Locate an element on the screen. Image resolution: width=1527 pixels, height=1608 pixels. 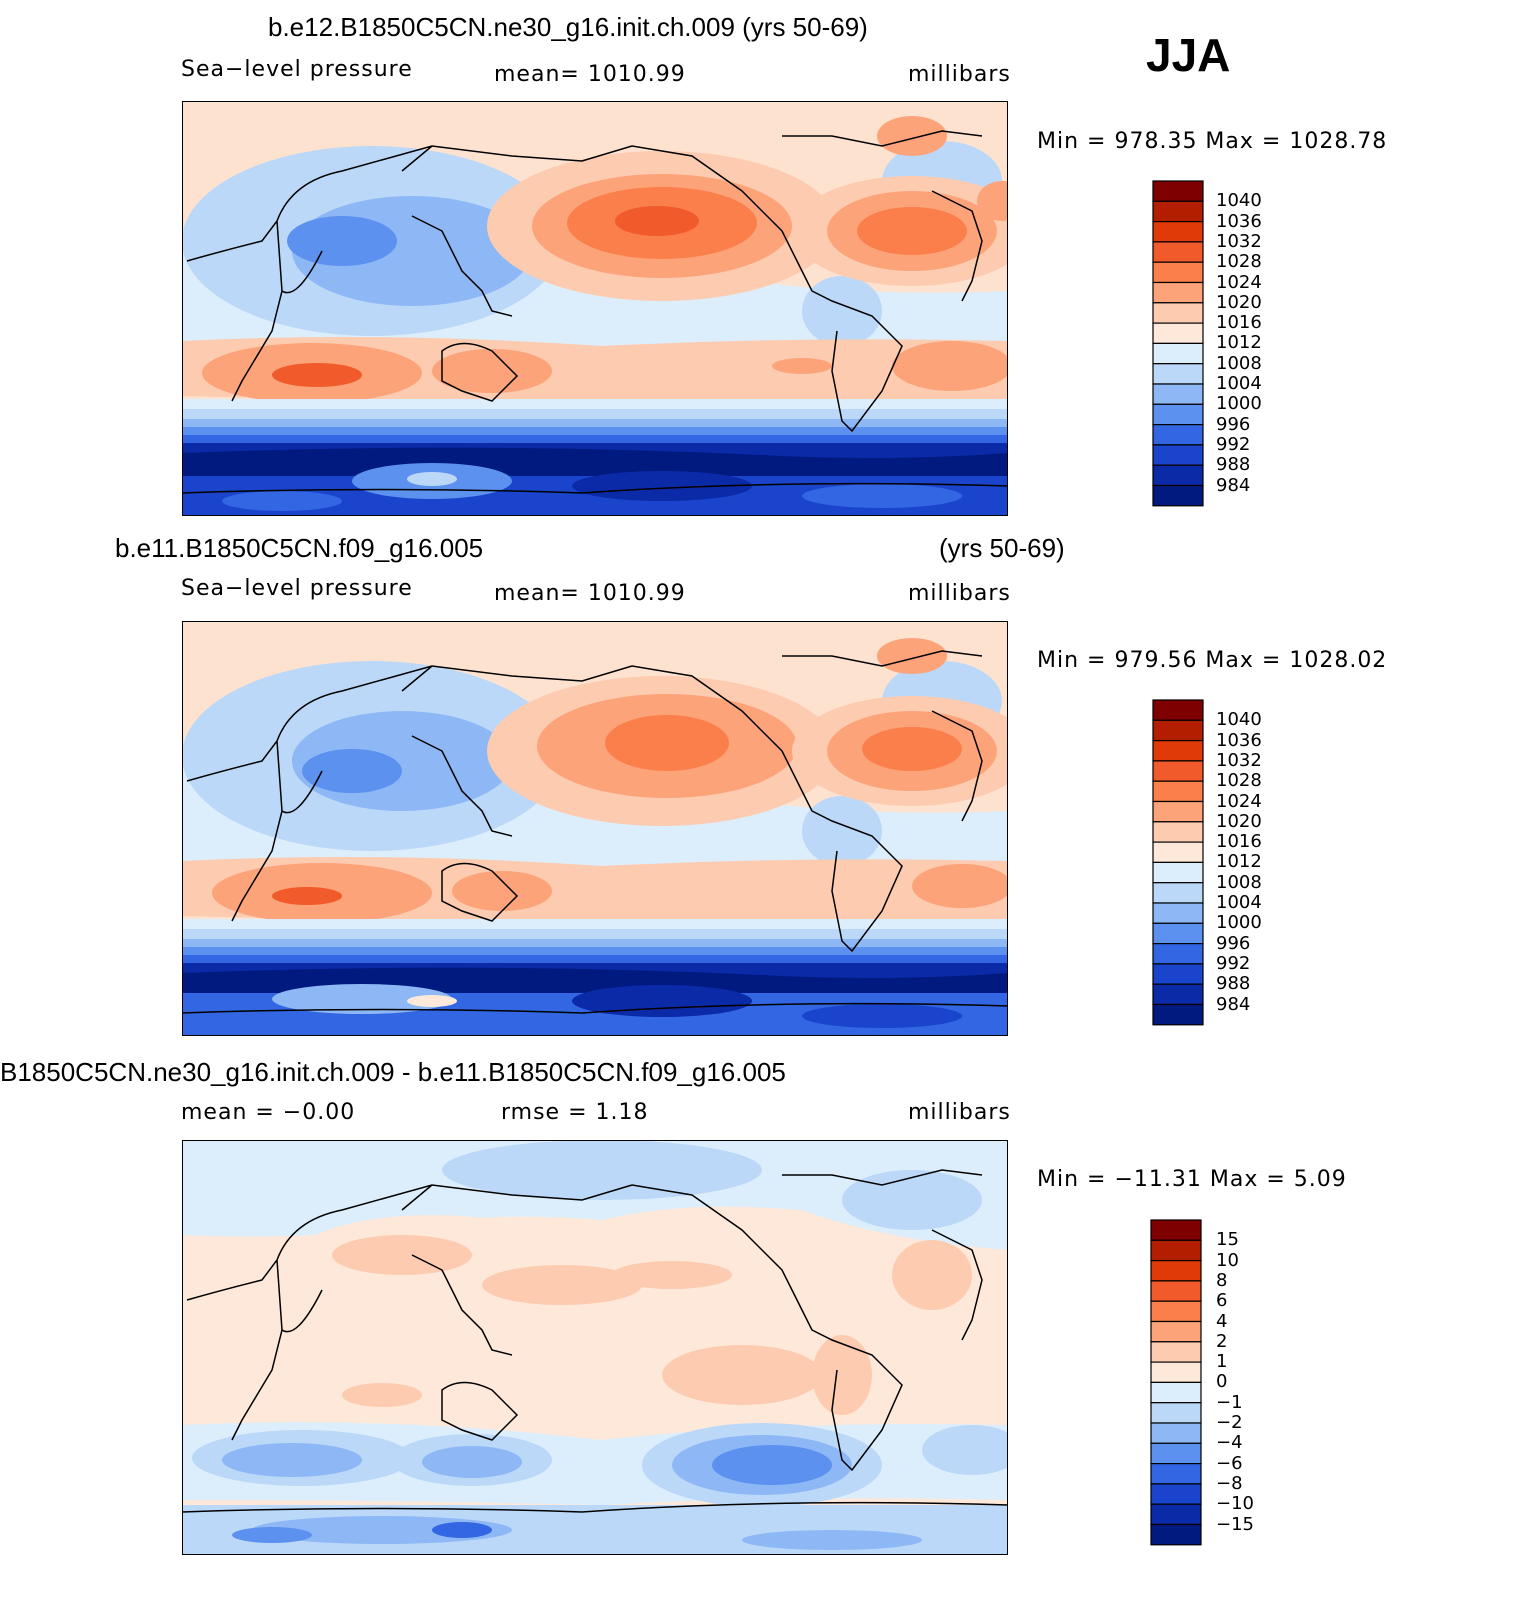
panel3-units-label: millibars is located at coordinates (959, 1112).